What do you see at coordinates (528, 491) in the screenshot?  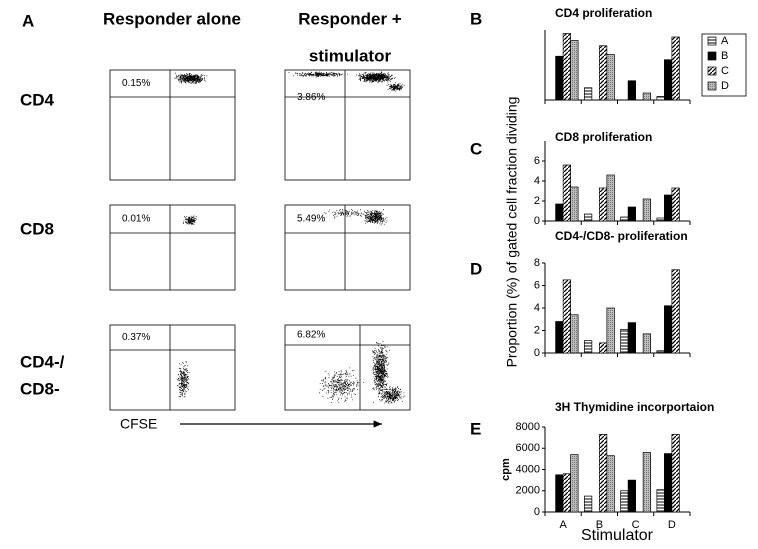 I see `y-tick-label: 2000` at bounding box center [528, 491].